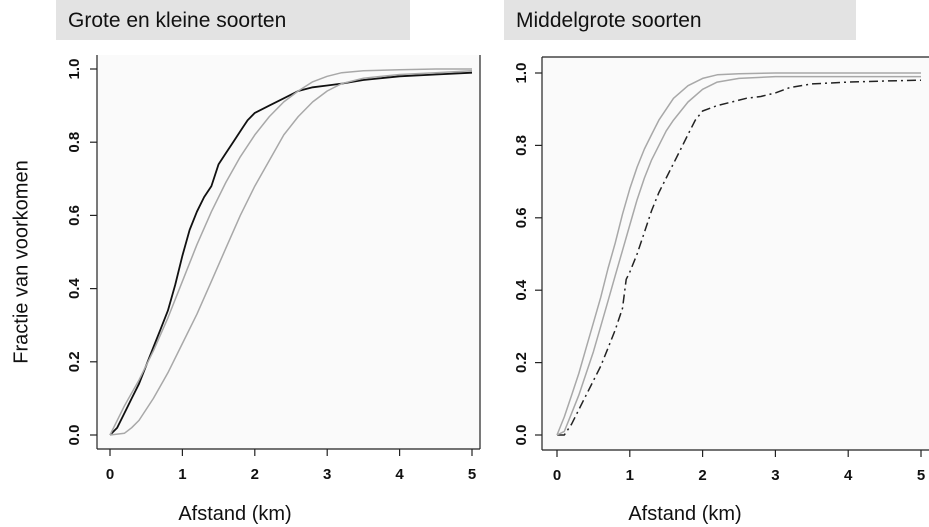 The height and width of the screenshot is (527, 929). What do you see at coordinates (921, 475) in the screenshot?
I see `x-tick-label-right: 5` at bounding box center [921, 475].